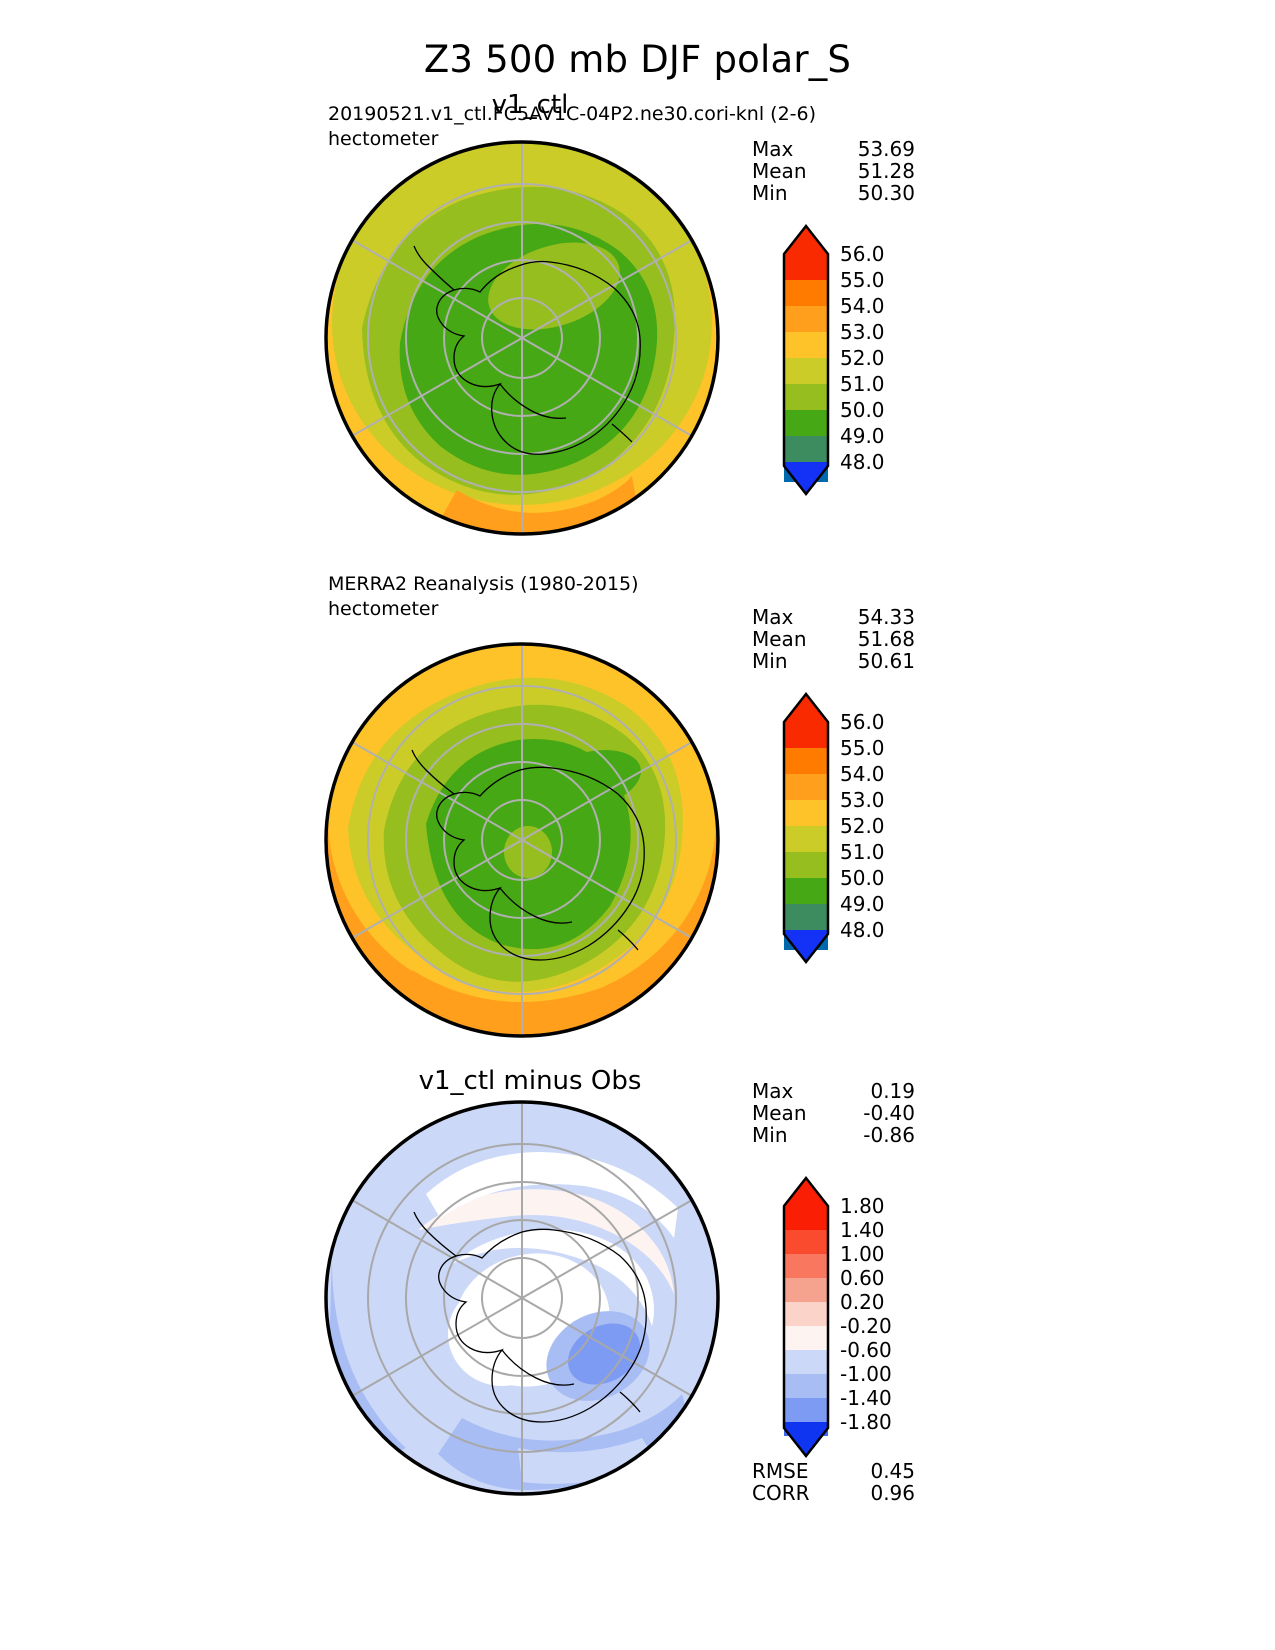  I want to click on page-title: Z3 500 mb DJF polar_S, so click(637, 59).